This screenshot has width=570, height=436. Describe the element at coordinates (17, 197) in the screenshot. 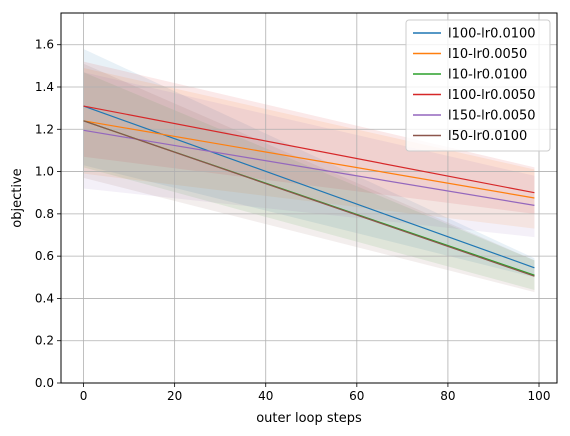

I see `y-axis-label: objective` at that location.